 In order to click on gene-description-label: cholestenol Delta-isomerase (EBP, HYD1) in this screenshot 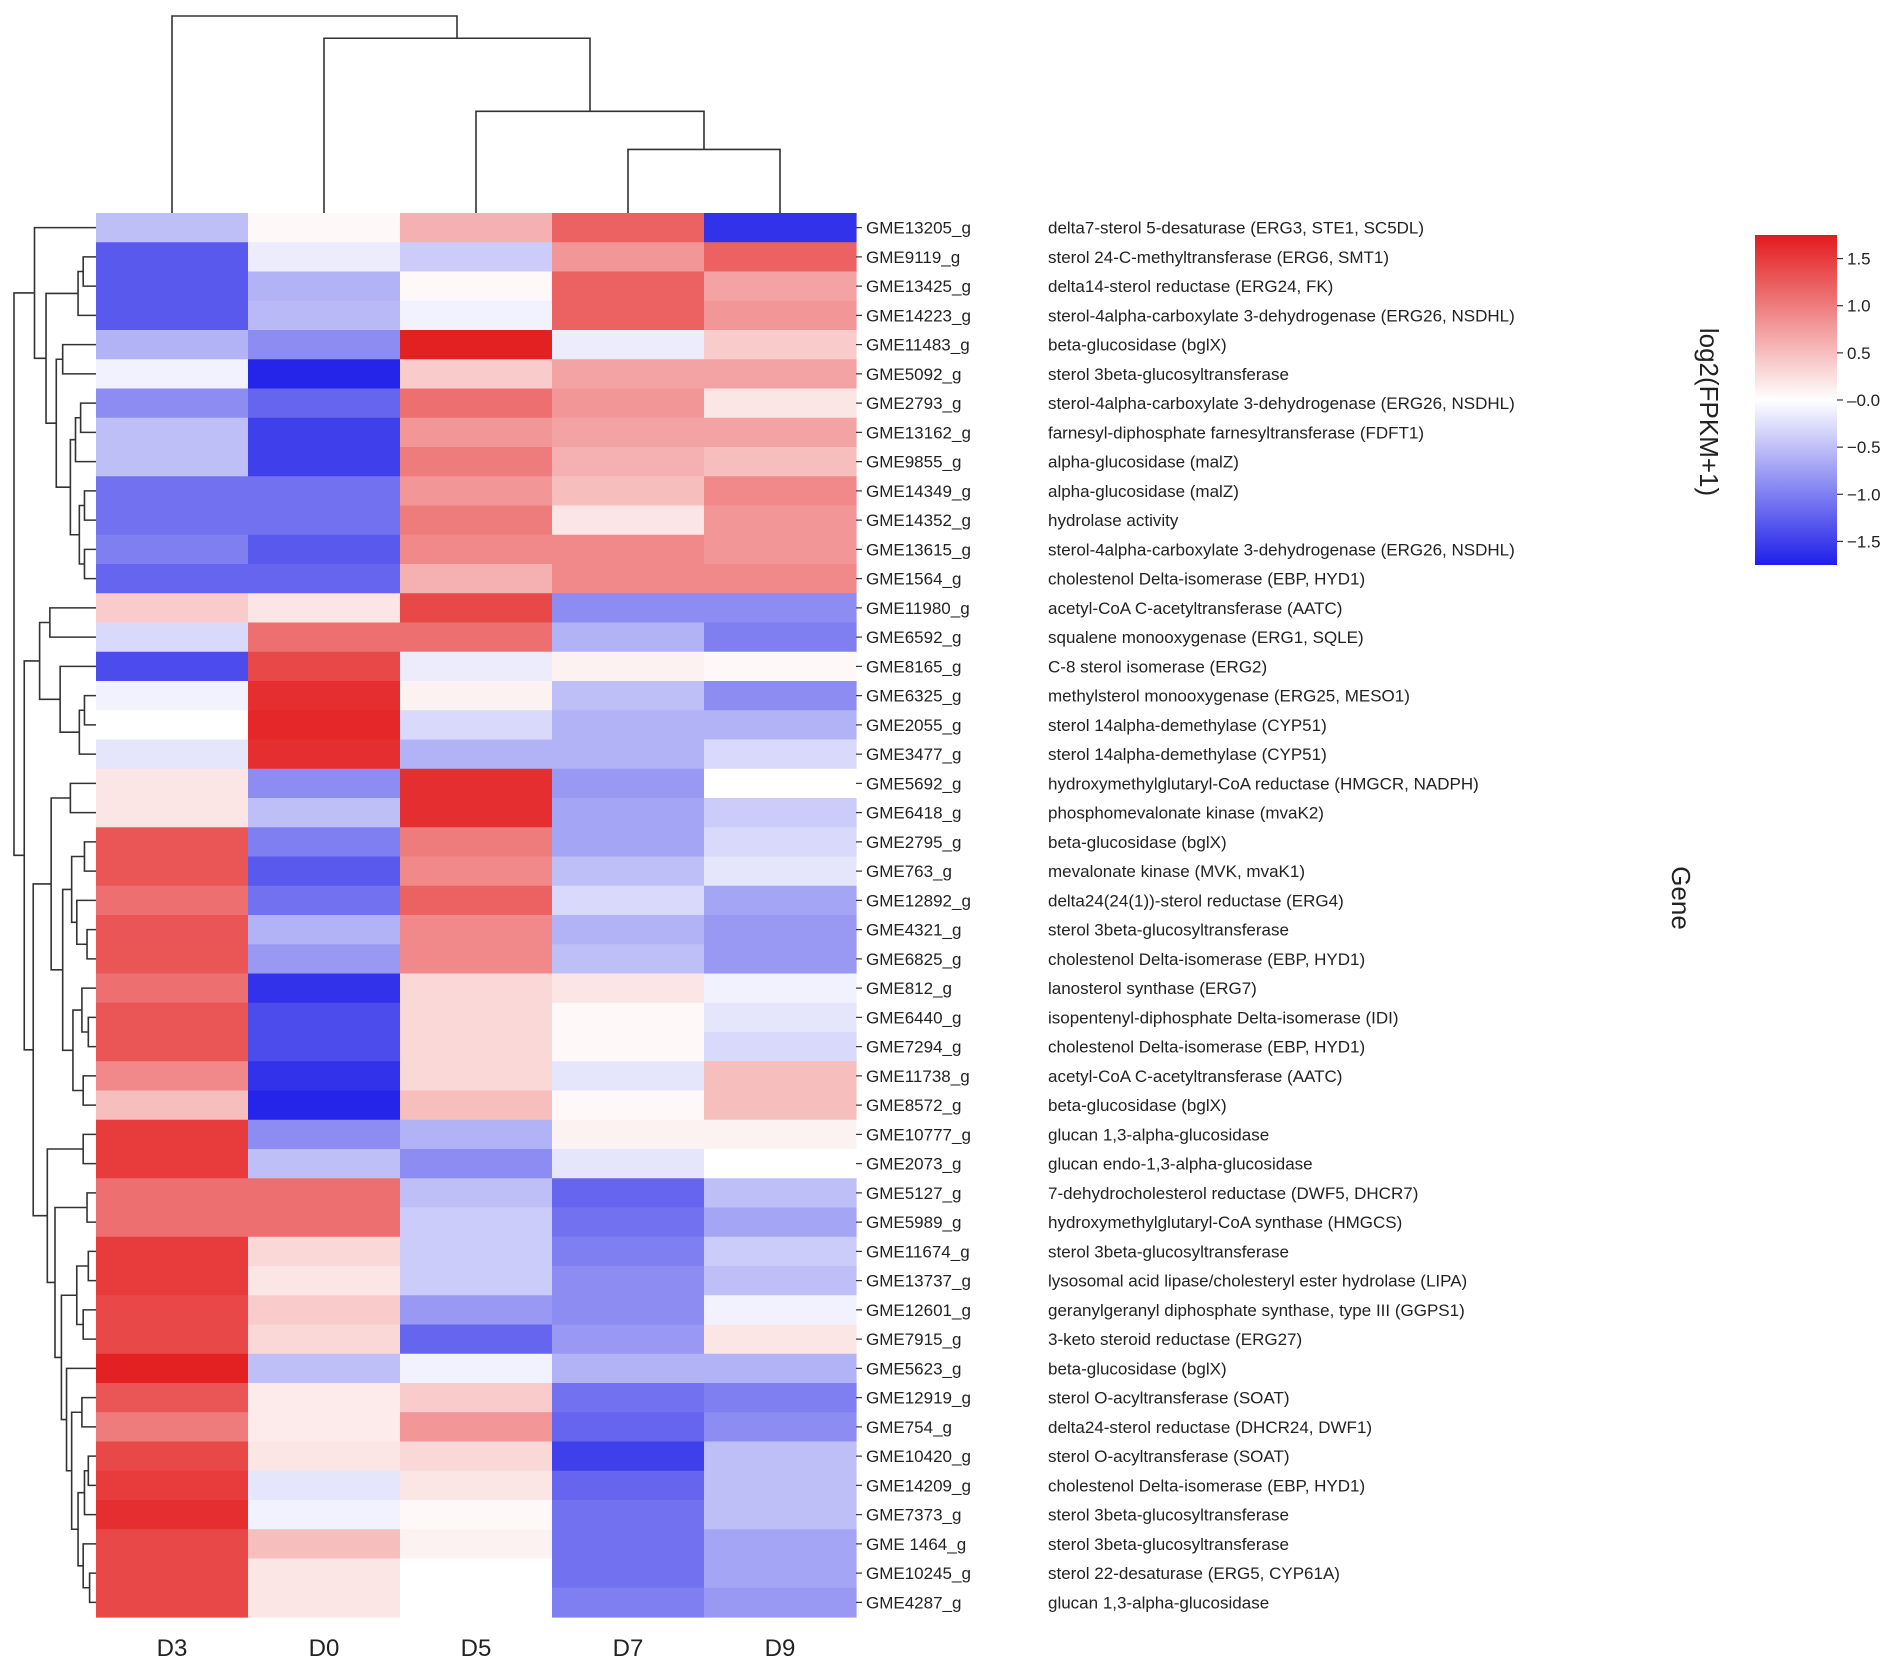, I will do `click(1206, 579)`.